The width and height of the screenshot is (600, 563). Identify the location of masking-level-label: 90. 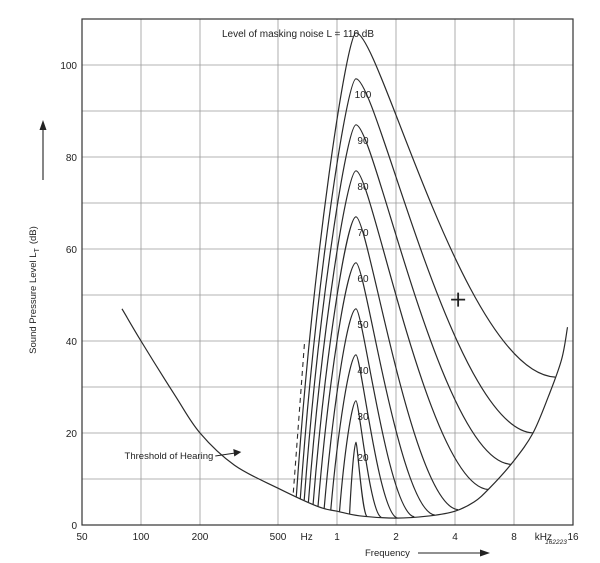
(363, 141).